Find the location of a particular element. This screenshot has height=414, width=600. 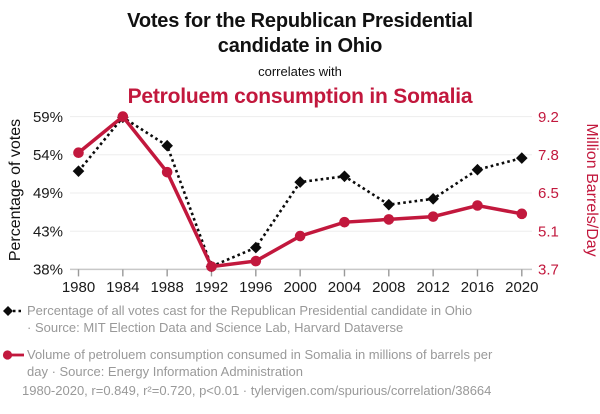

svg-text: 9.2 is located at coordinates (548, 117).